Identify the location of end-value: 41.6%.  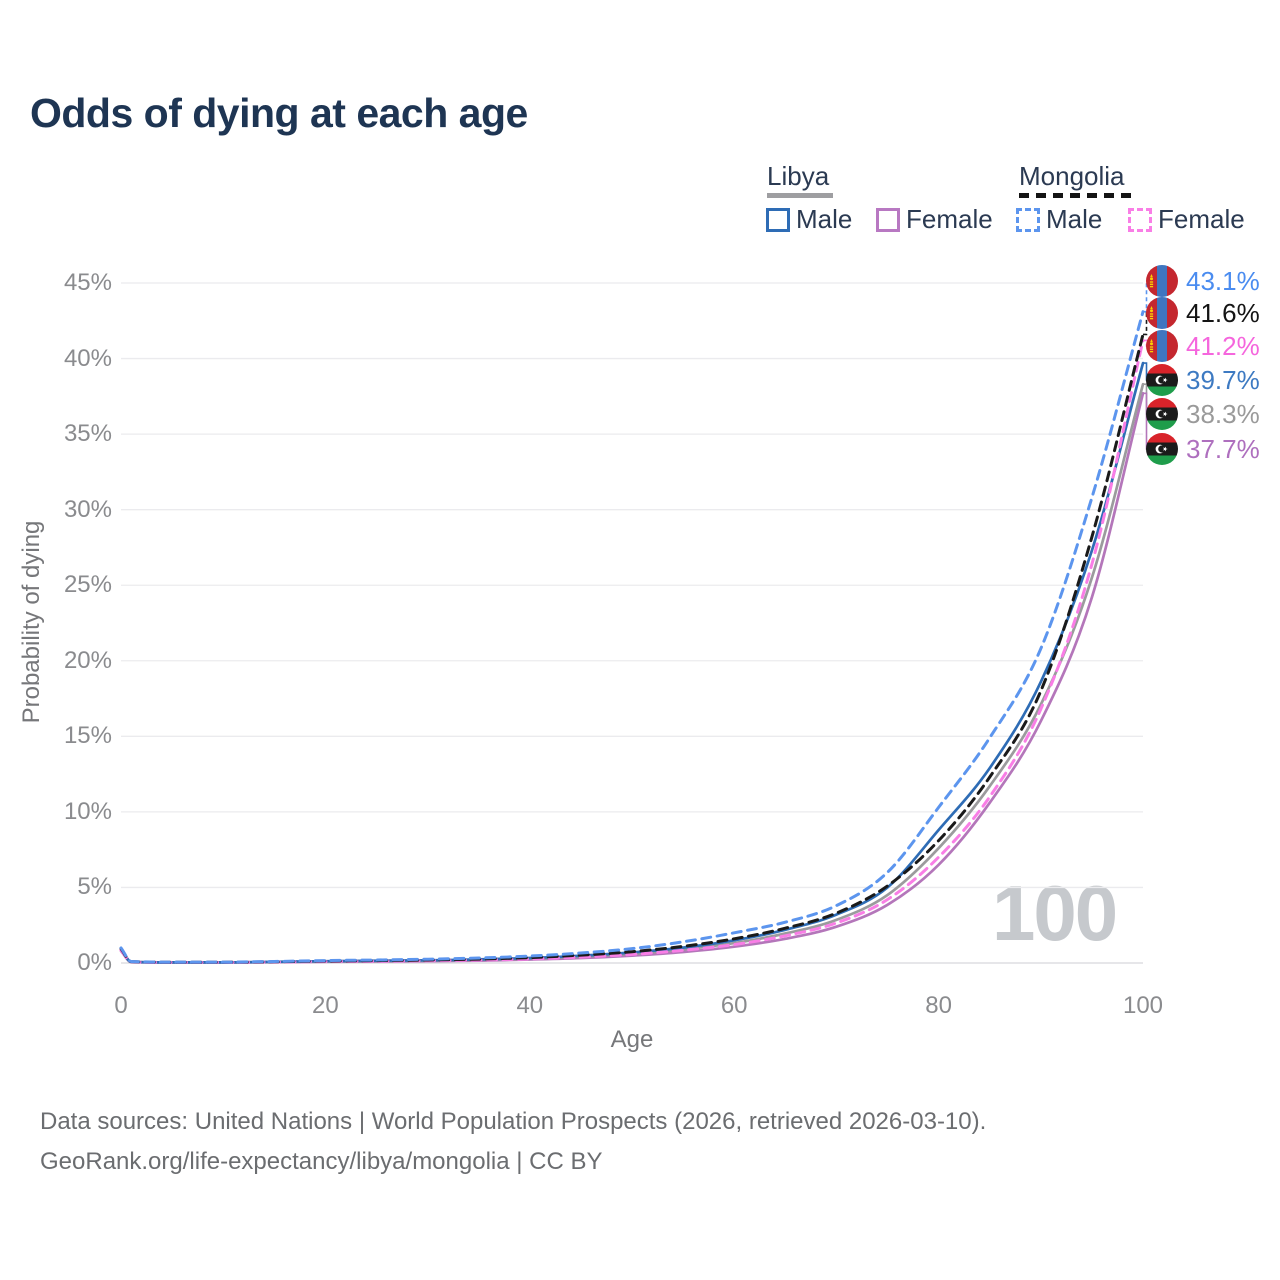
(1223, 312).